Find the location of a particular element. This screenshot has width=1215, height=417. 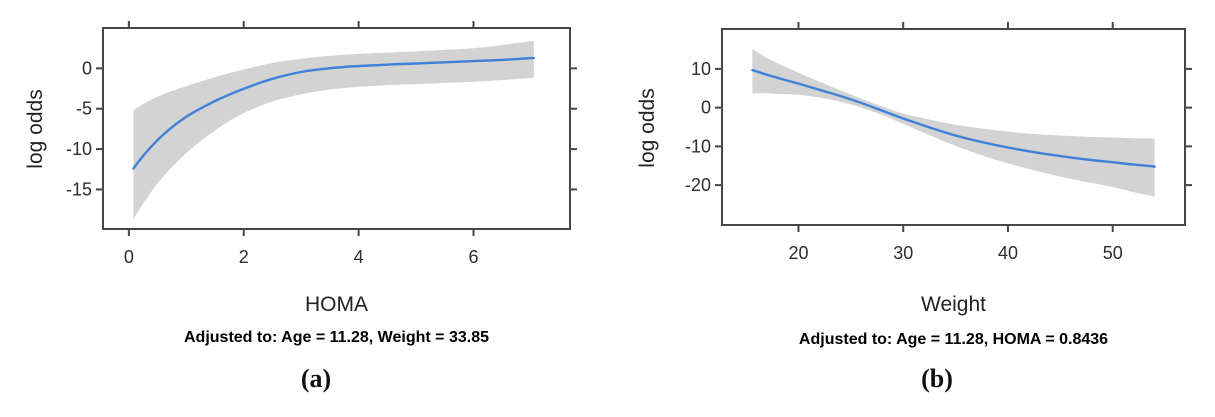

y-tick-label: -5 is located at coordinates (84, 109).